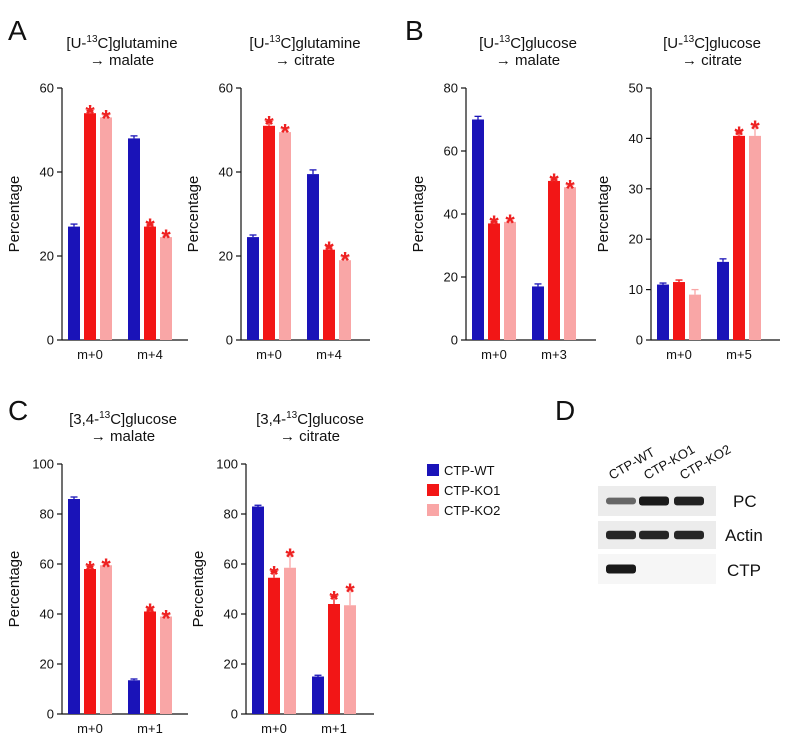 This screenshot has height=750, width=800. Describe the element at coordinates (745, 501) in the screenshot. I see `blot-row-label-pc: PC` at that location.